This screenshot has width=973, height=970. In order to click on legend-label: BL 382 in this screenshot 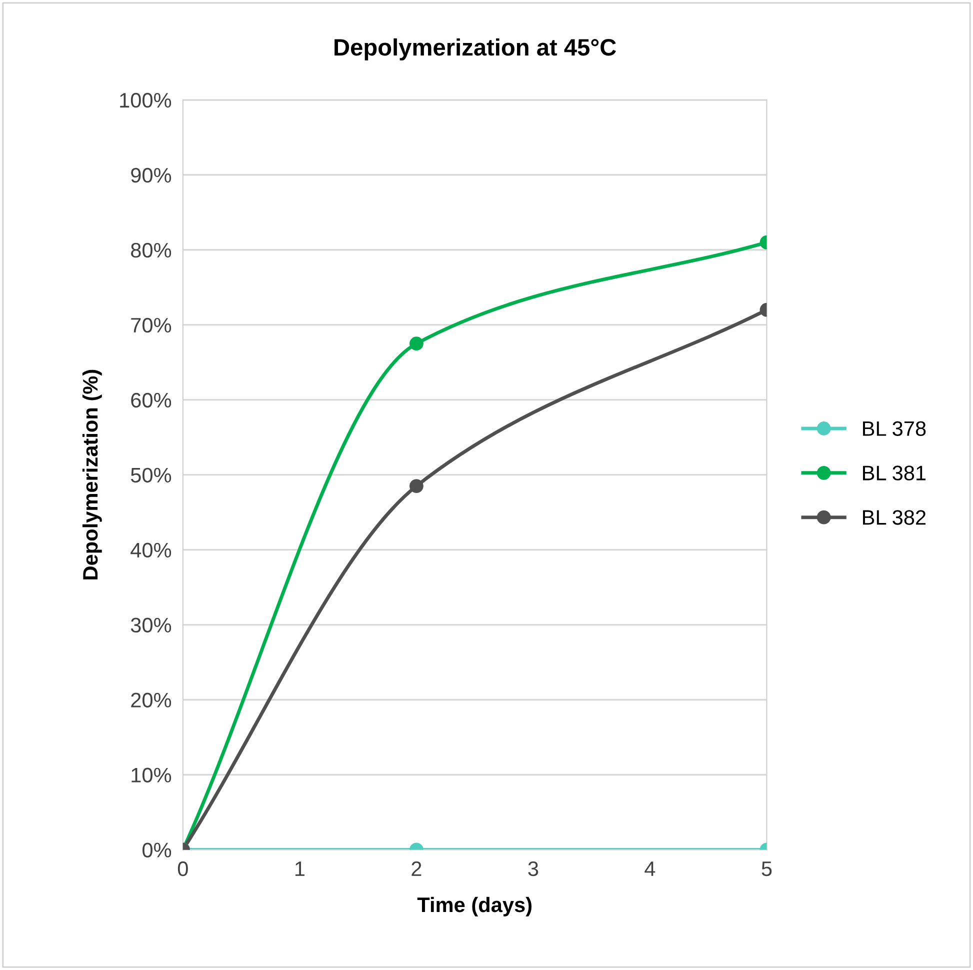, I will do `click(894, 517)`.